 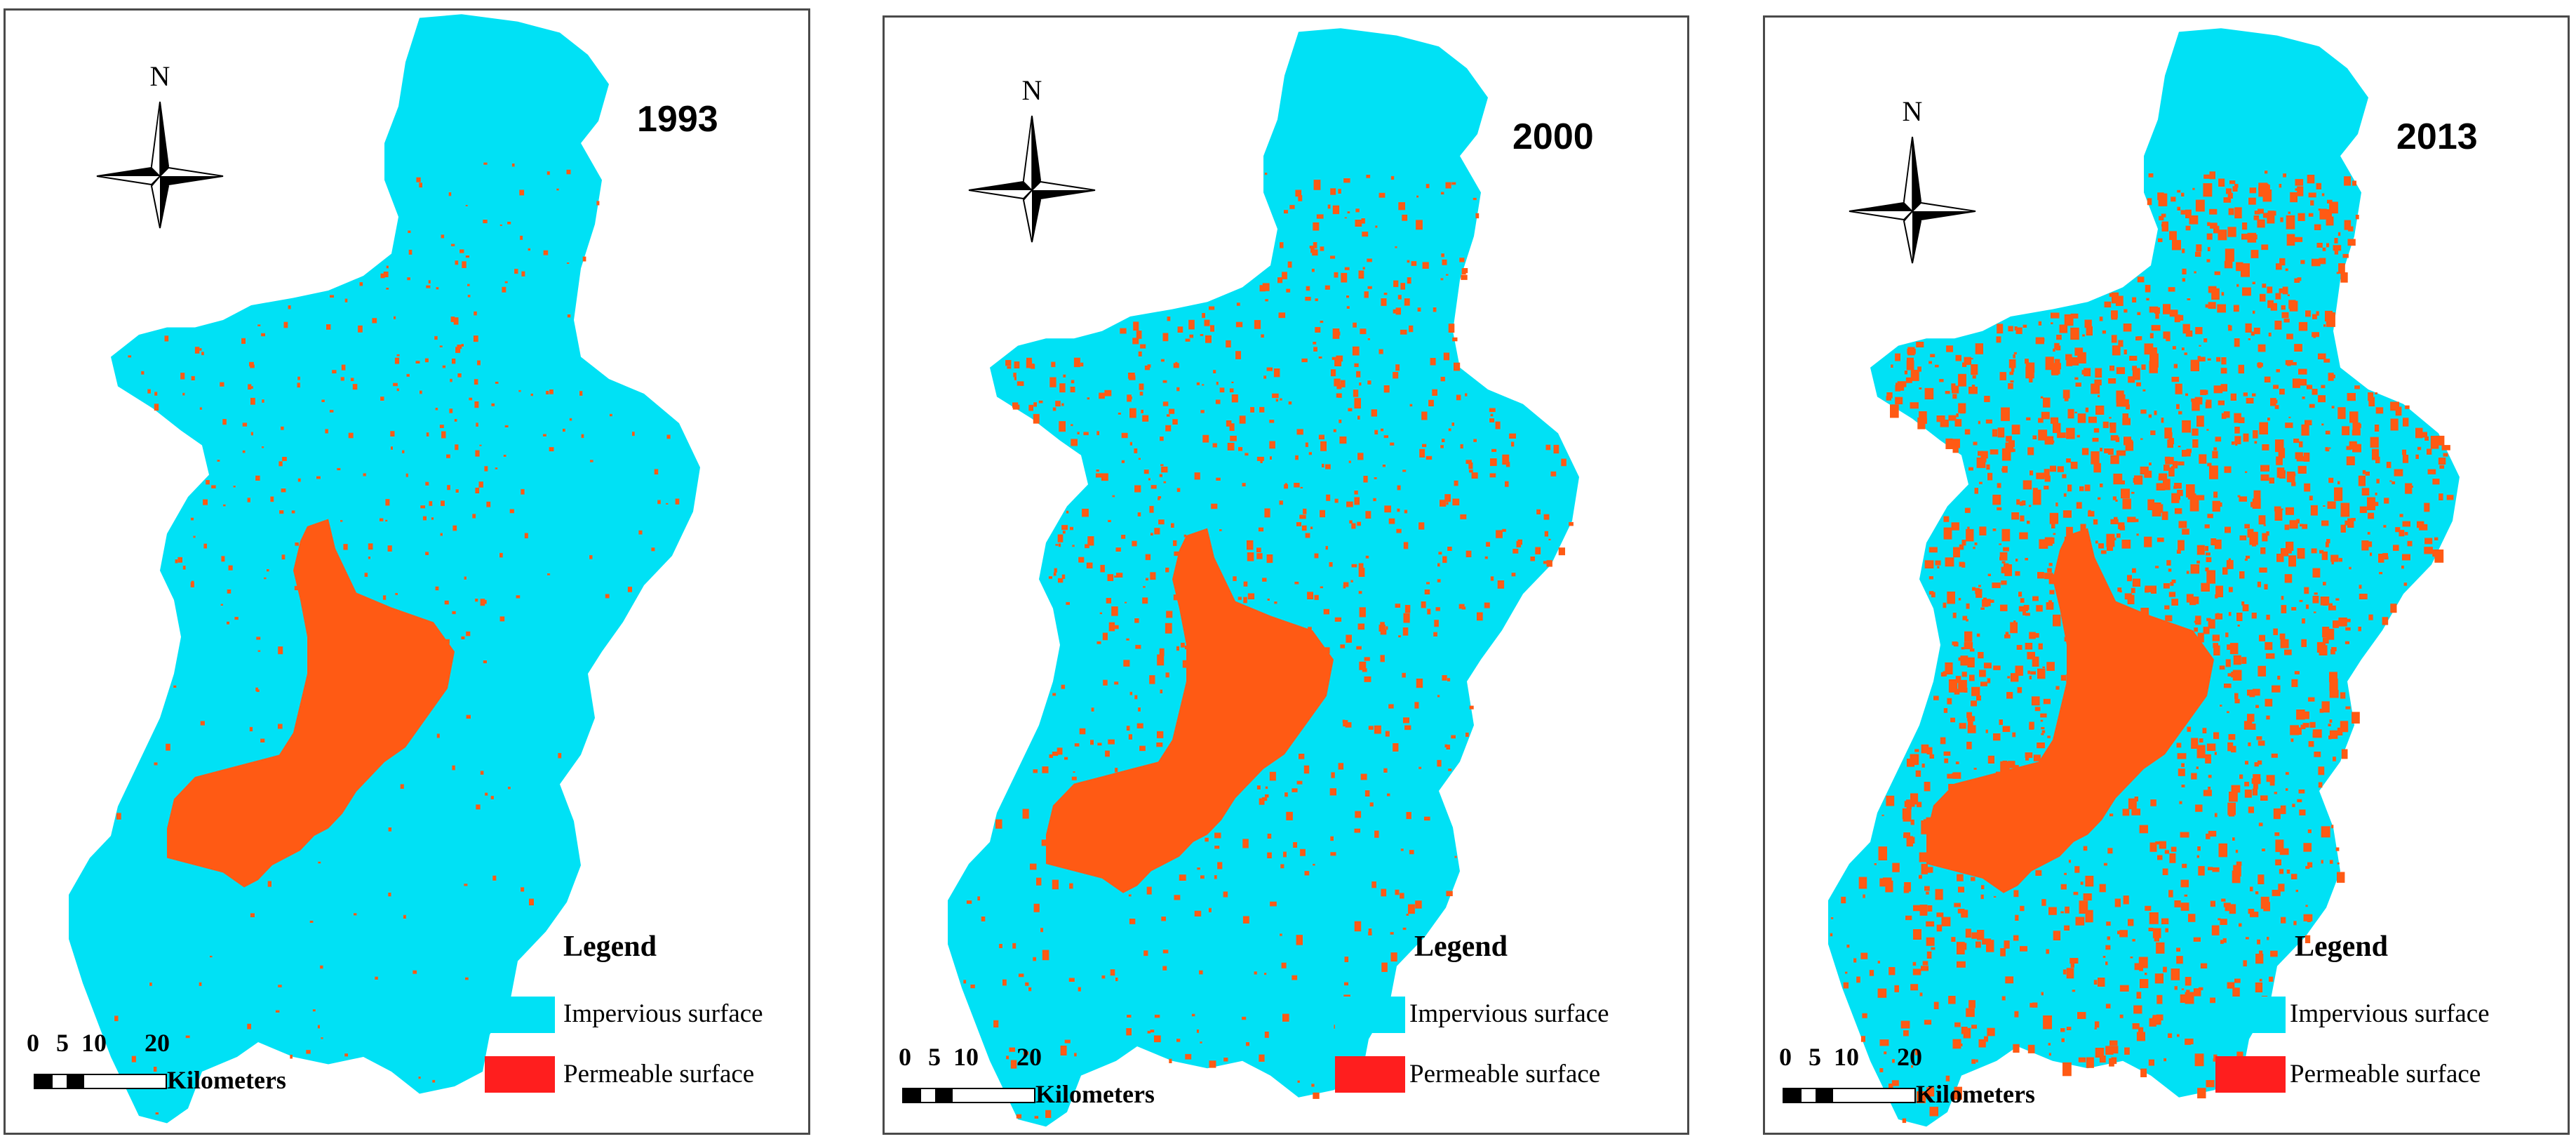 What do you see at coordinates (610, 947) in the screenshot?
I see `legend-title: Legend` at bounding box center [610, 947].